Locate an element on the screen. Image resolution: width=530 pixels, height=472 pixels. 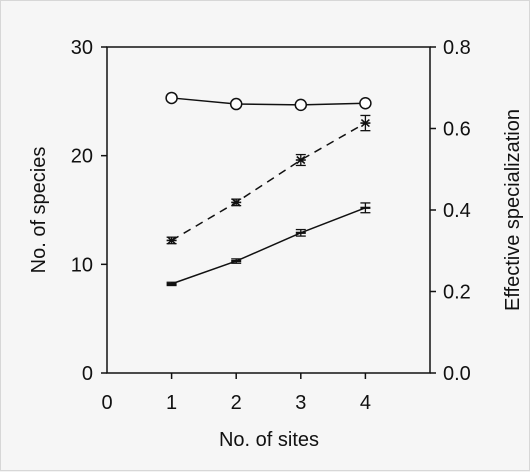
y-left-tick-label: 20 is located at coordinates (82, 157).